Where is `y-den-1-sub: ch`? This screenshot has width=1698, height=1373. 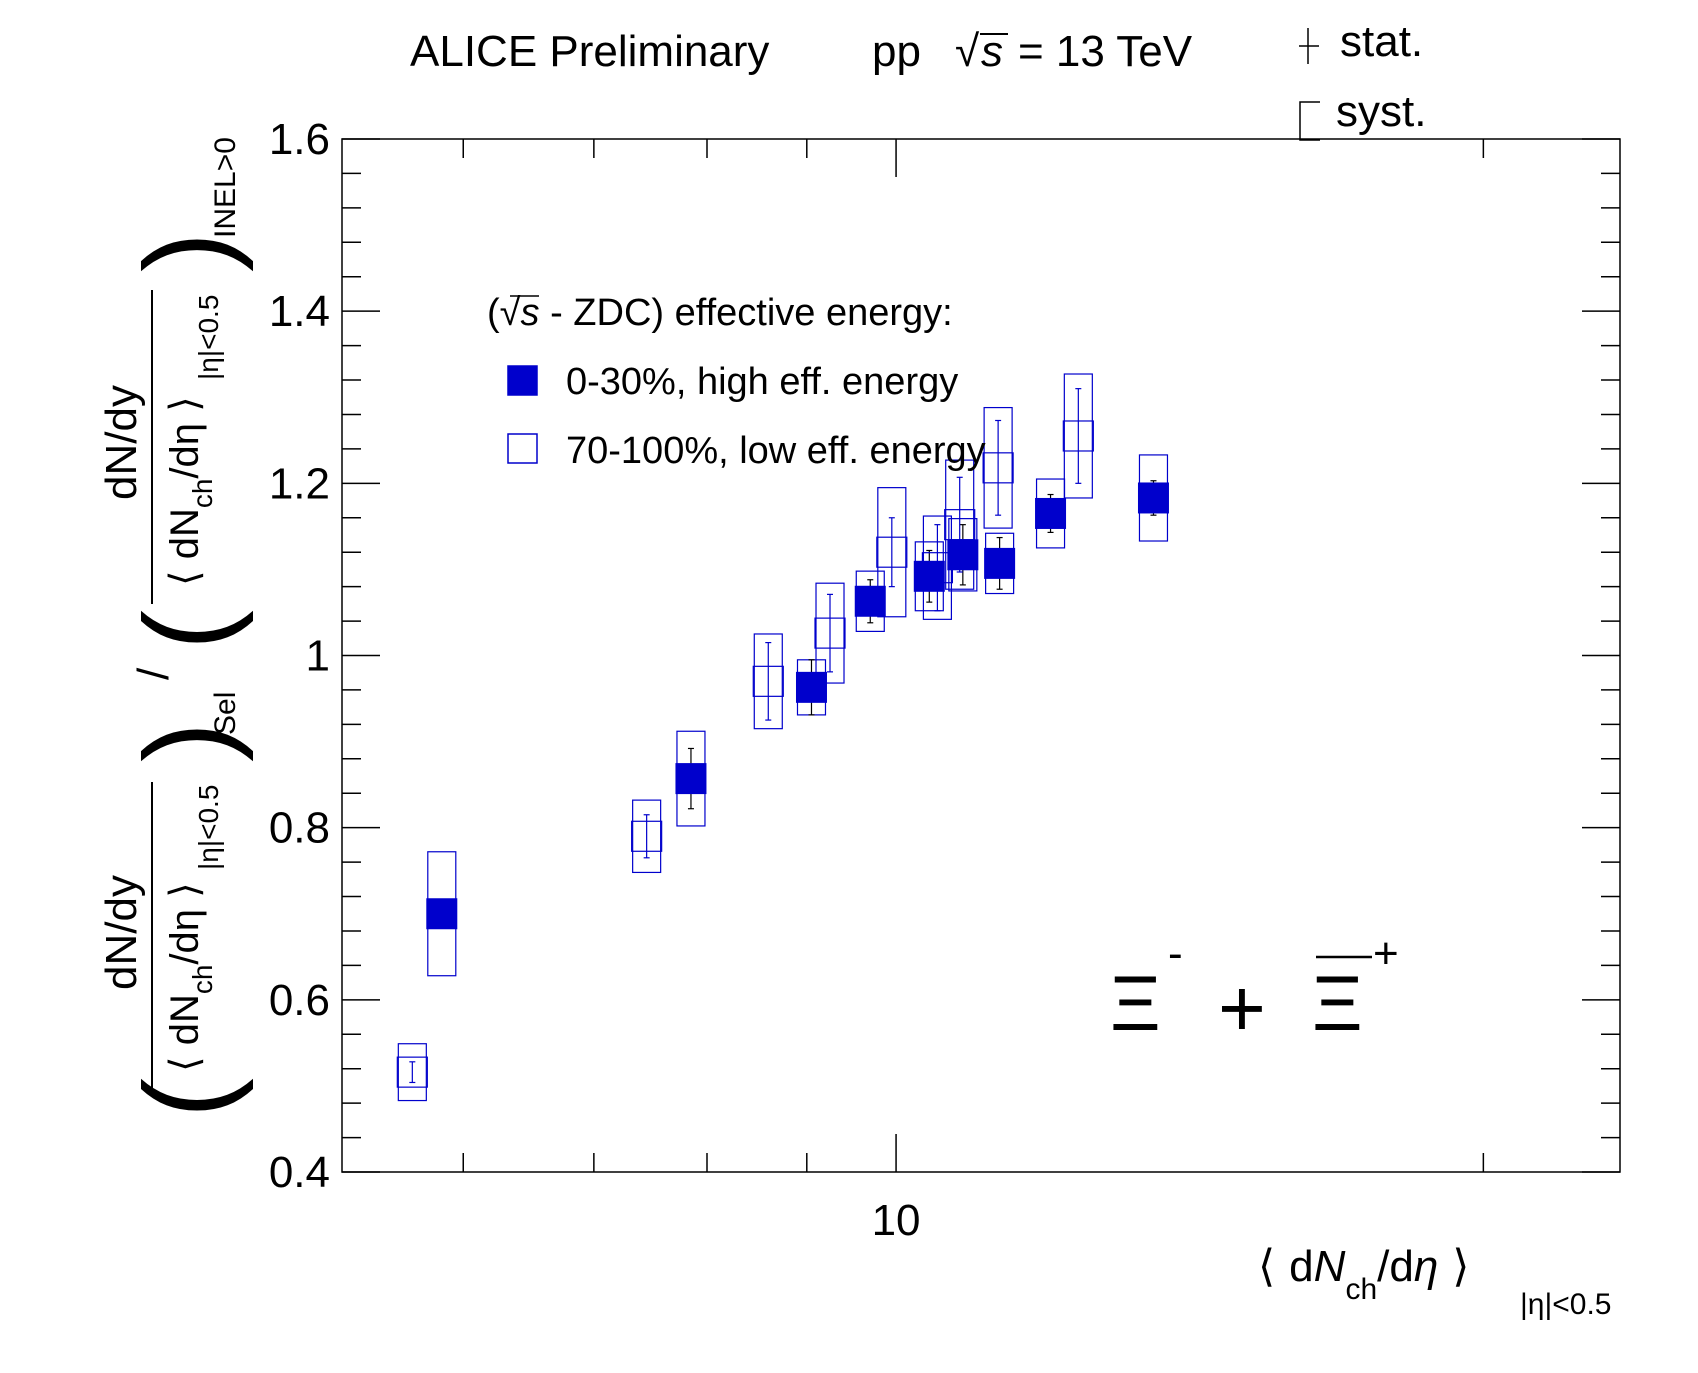
y-den-1-sub: ch is located at coordinates (202, 980).